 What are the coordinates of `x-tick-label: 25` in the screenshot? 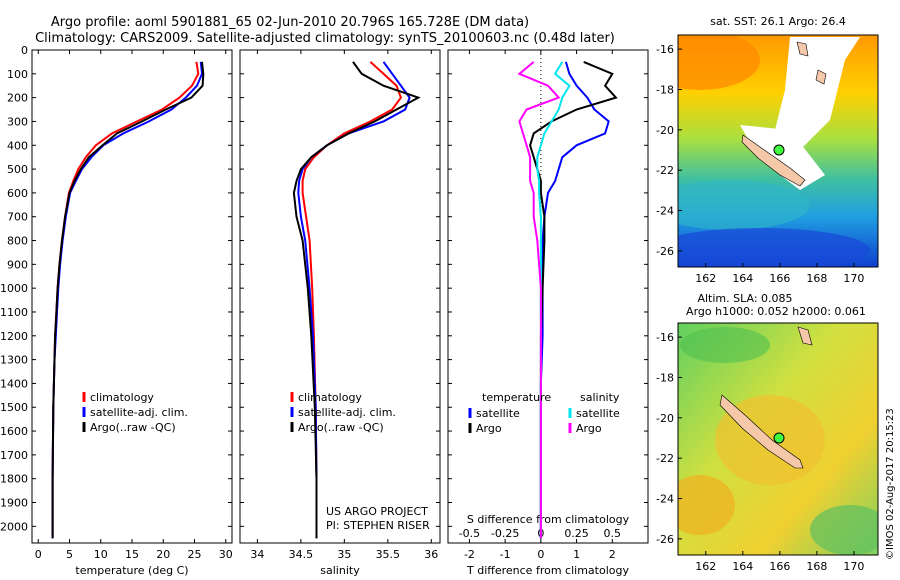 It's located at (195, 554).